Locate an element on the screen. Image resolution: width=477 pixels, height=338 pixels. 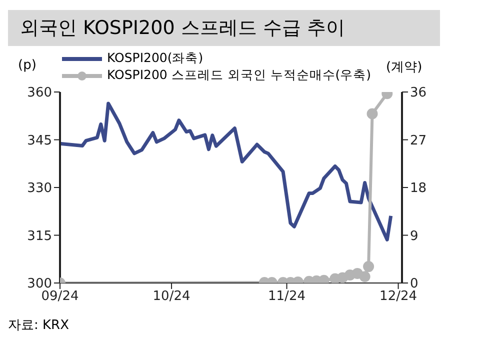
legend-label: KOSPI200 스프레드 외국인 누적순매수(우축) is located at coordinates (239, 75).